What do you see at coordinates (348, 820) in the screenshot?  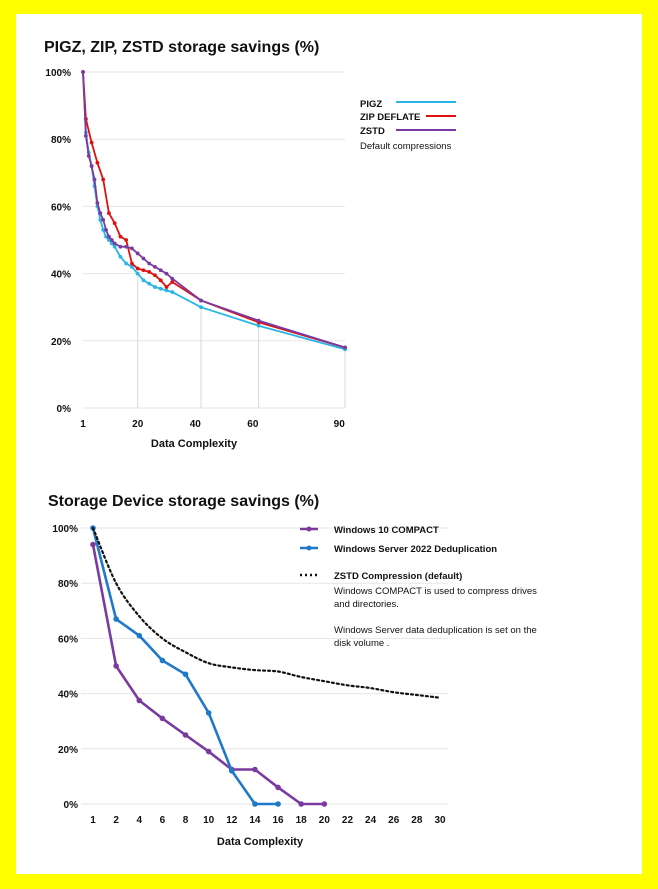 I see `chart2-x-tick-11: 22` at bounding box center [348, 820].